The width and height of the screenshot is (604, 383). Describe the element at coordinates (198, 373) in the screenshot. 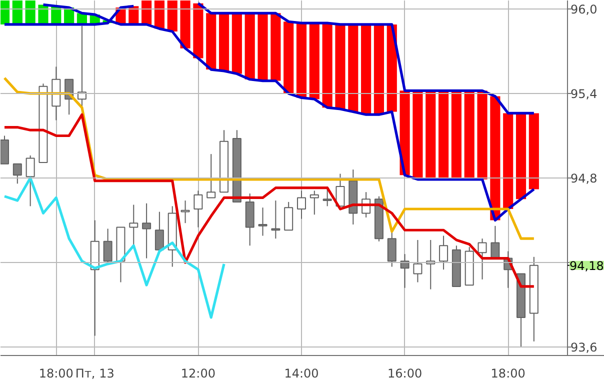

I see `x-tick-label: 12:00` at that location.